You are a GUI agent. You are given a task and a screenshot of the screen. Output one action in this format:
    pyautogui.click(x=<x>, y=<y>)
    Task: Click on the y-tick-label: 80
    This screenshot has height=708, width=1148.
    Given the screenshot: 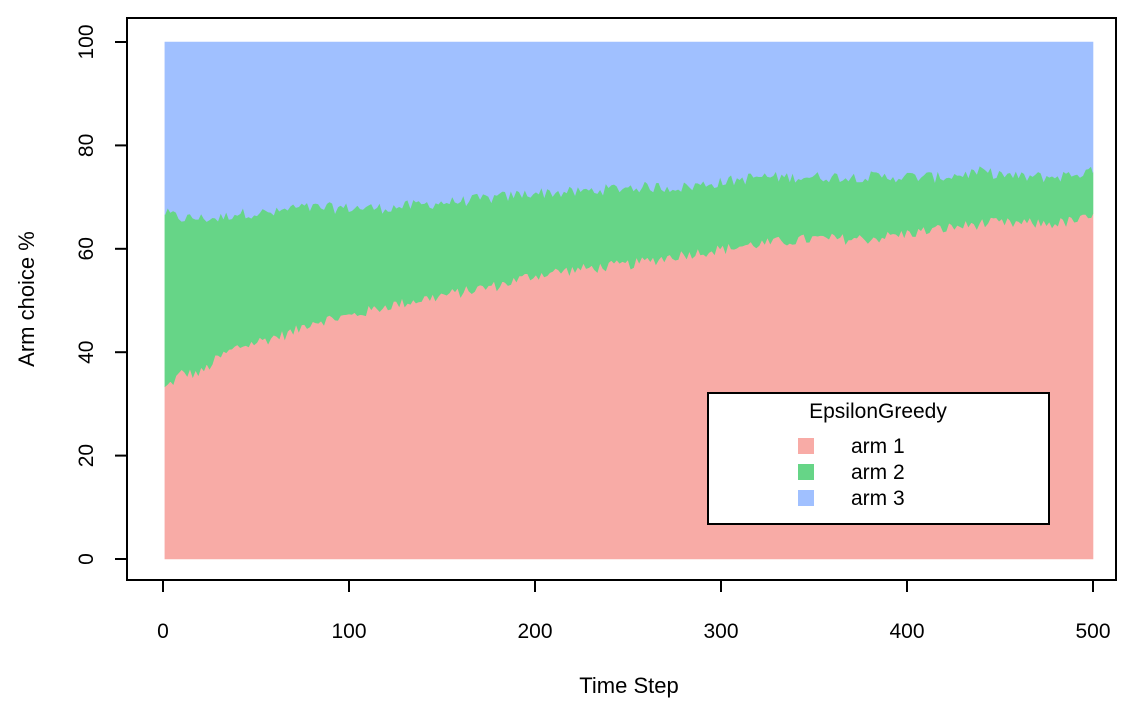 What is the action you would take?
    pyautogui.click(x=86, y=145)
    